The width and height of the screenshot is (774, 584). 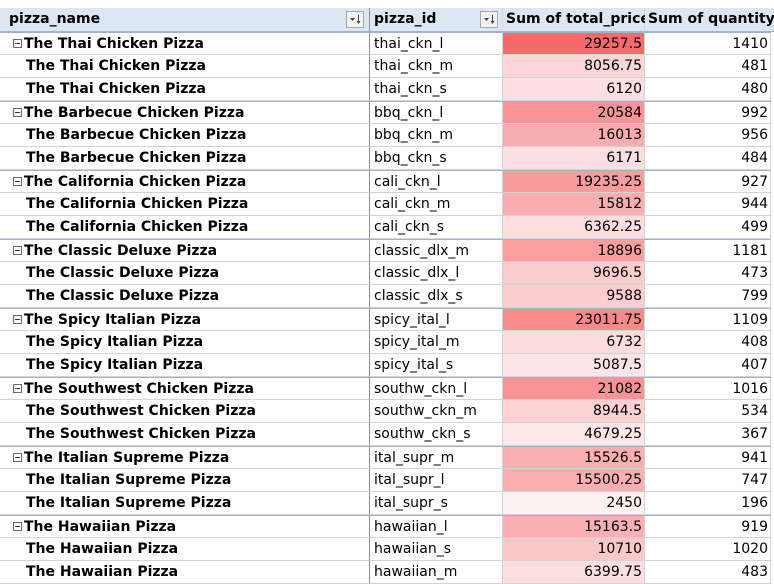 What do you see at coordinates (574, 181) in the screenshot?
I see `total-price-cell: 19235.25` at bounding box center [574, 181].